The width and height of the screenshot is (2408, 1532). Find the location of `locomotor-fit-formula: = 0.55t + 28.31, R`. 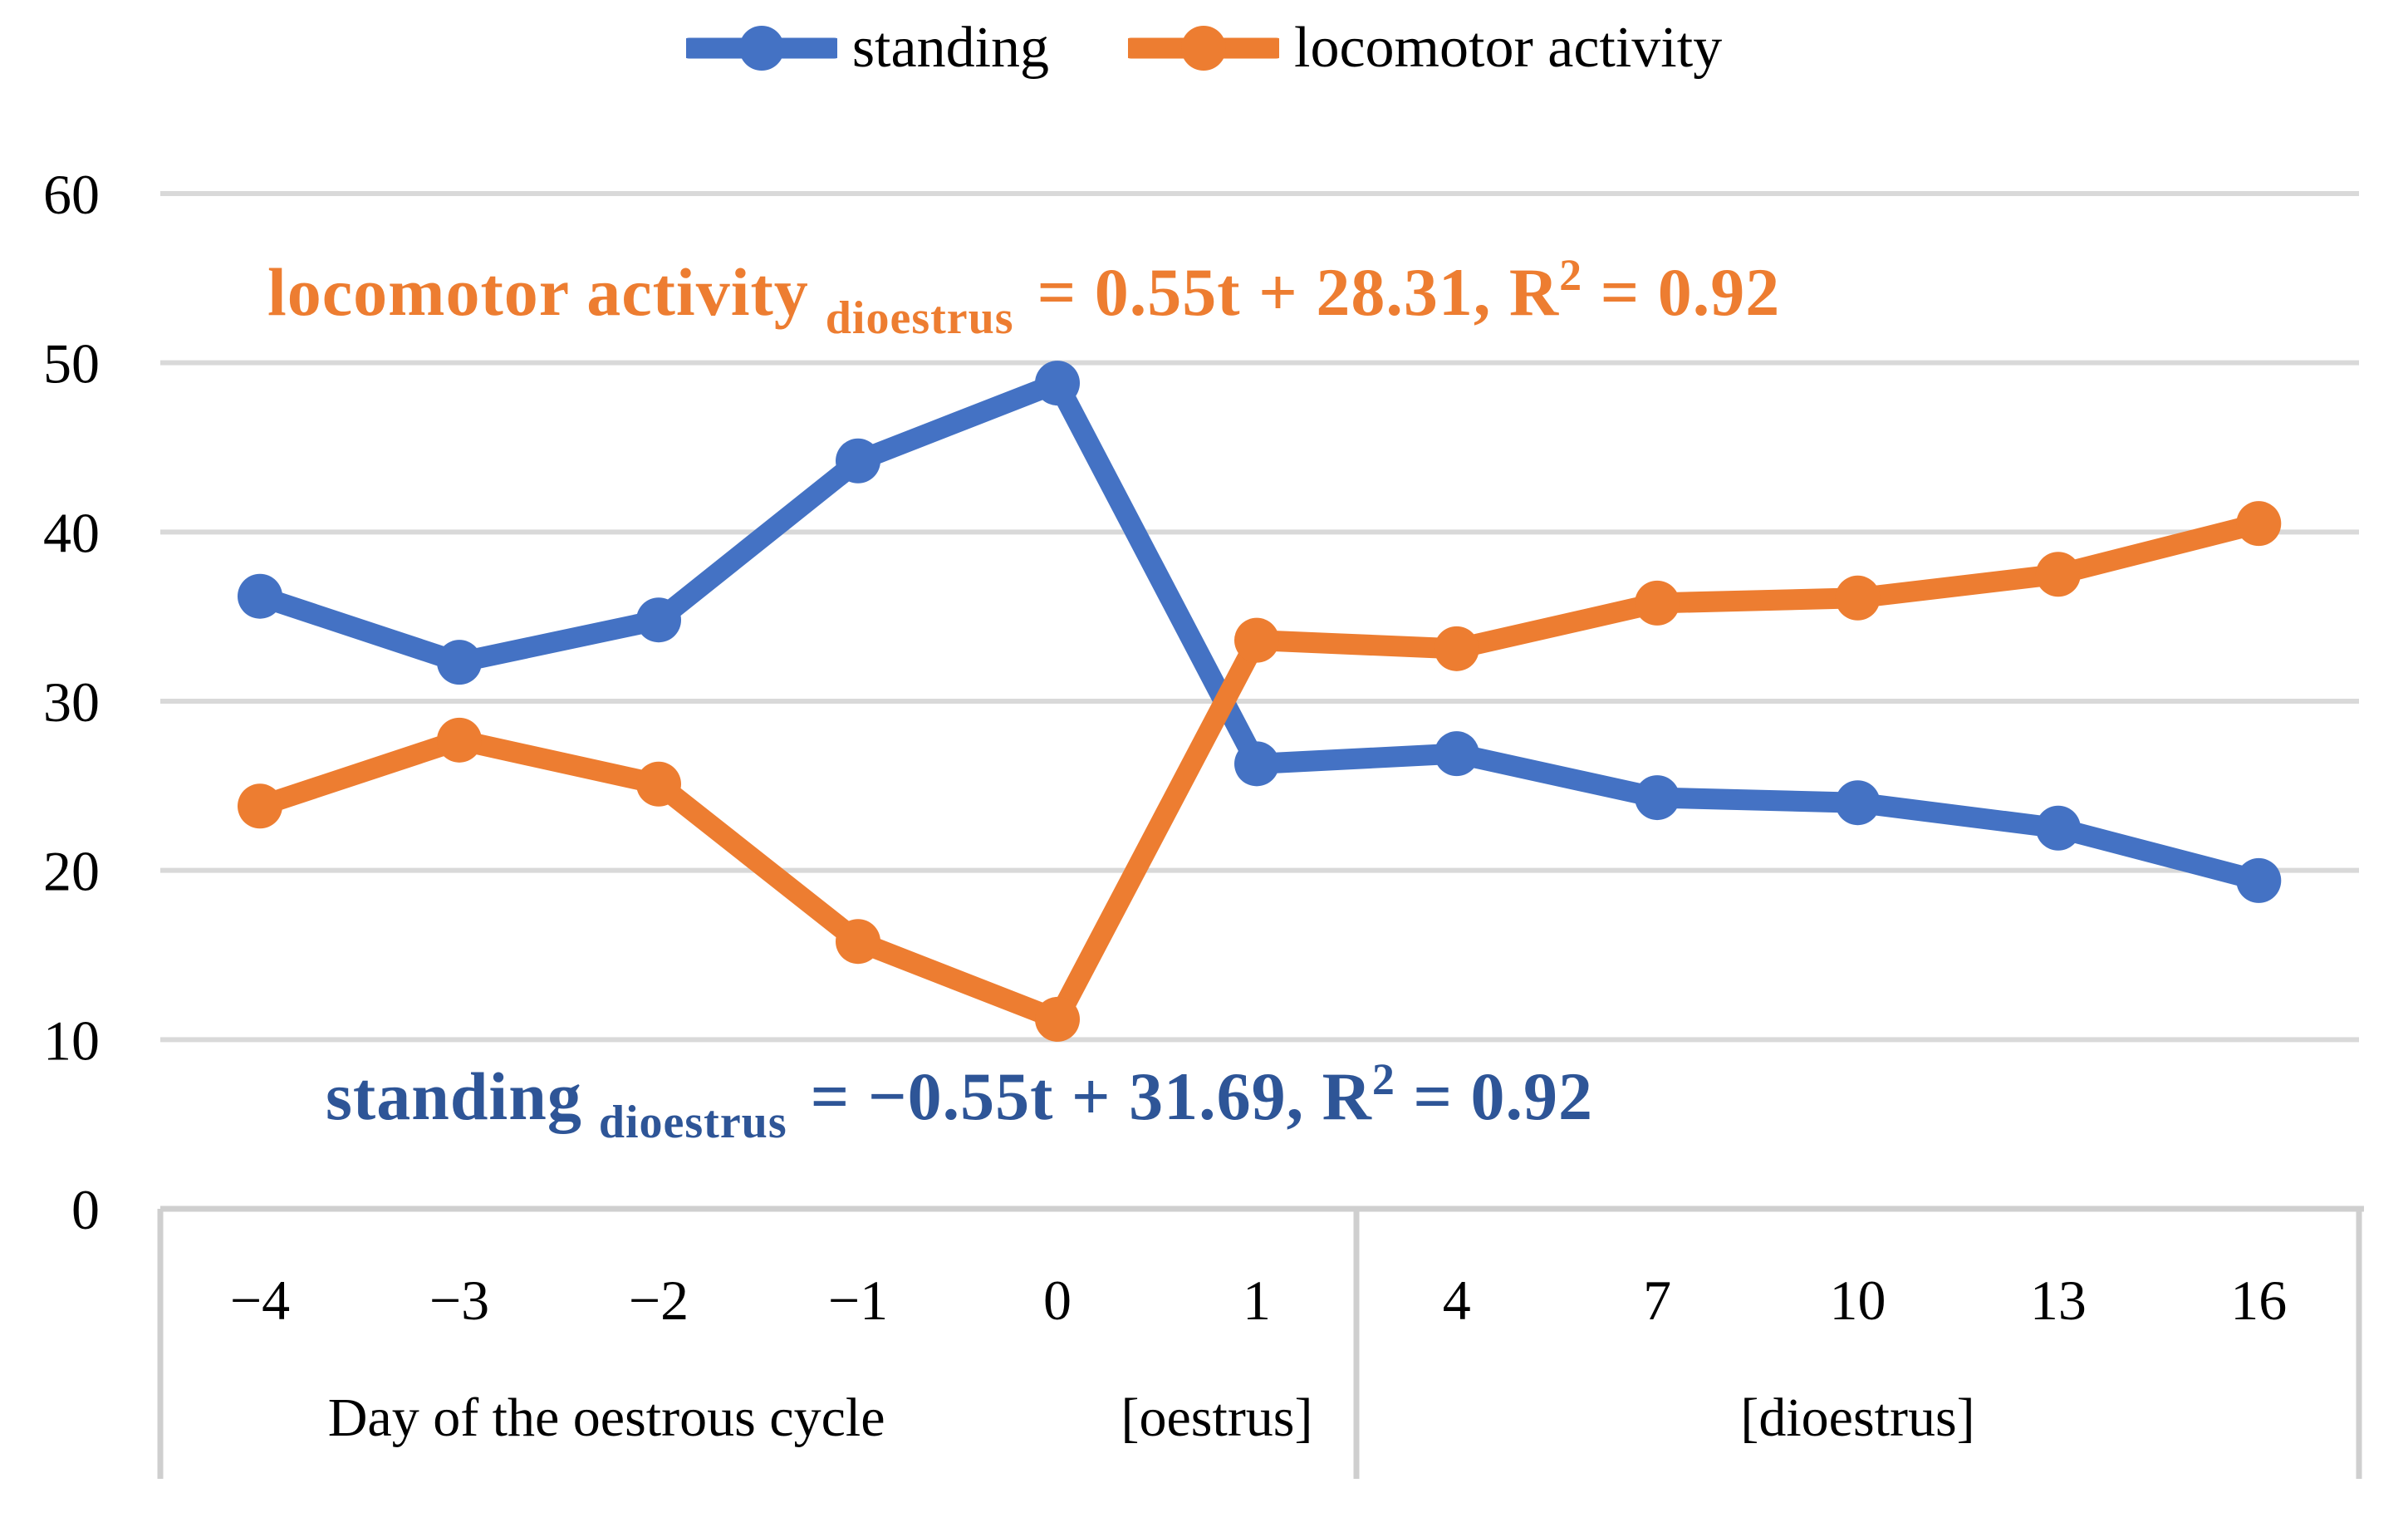

locomotor-fit-formula: = 0.55t + 28.31, R is located at coordinates (1298, 292).